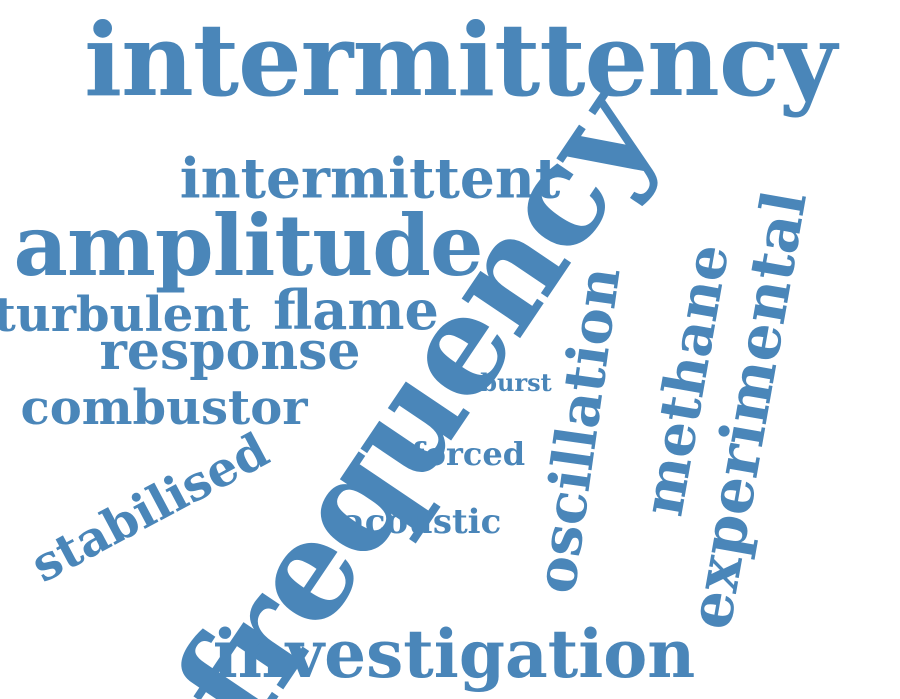 The height and width of the screenshot is (699, 900). What do you see at coordinates (454, 654) in the screenshot?
I see `word-investigation: investigation` at bounding box center [454, 654].